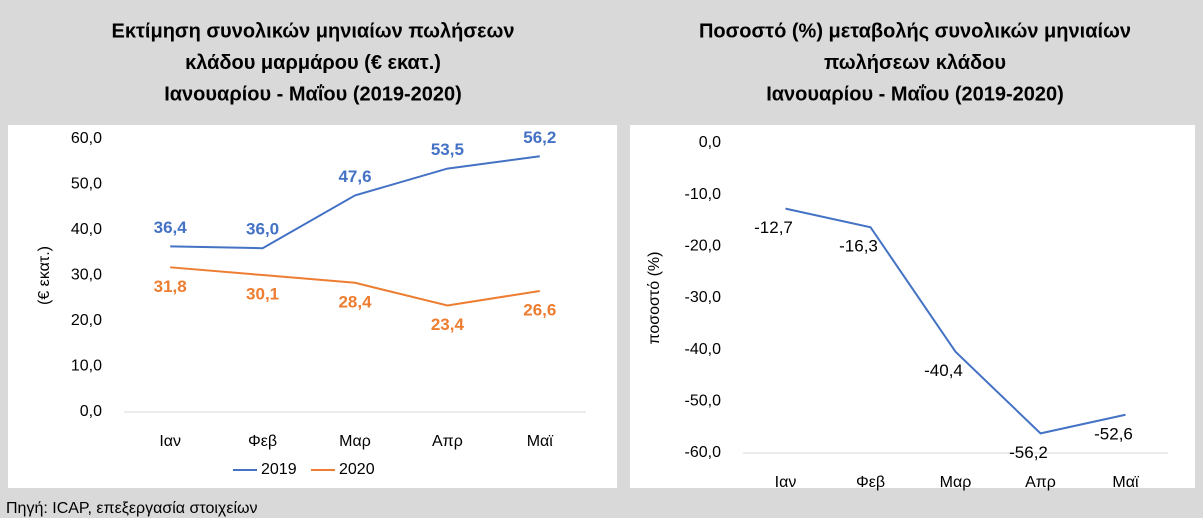 The height and width of the screenshot is (518, 1203). What do you see at coordinates (1028, 452) in the screenshot?
I see `data-label: -56,2` at bounding box center [1028, 452].